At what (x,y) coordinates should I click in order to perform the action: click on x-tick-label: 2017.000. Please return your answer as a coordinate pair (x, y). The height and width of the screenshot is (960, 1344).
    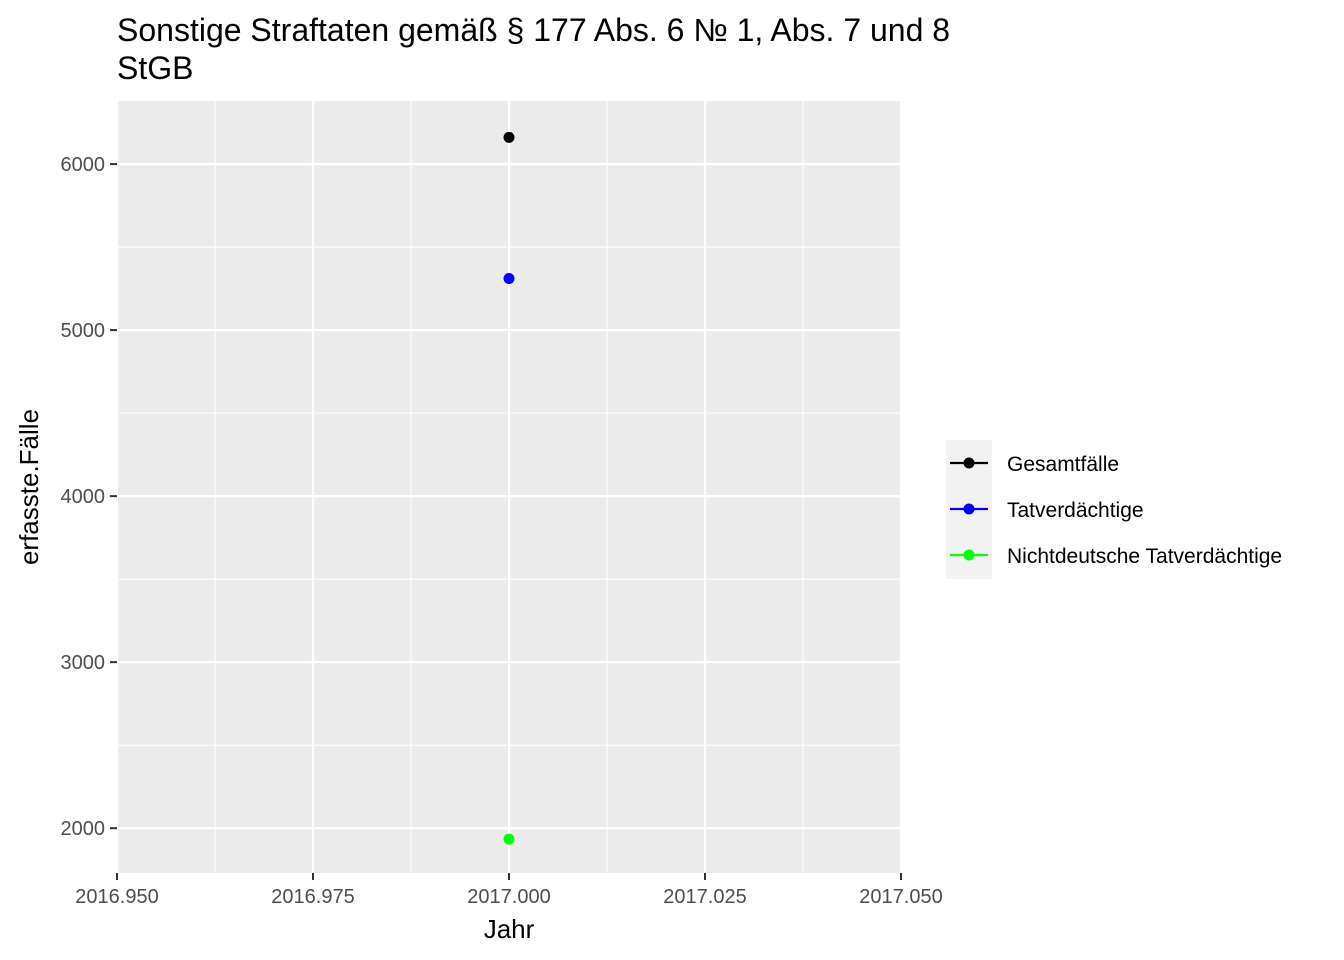
    Looking at the image, I should click on (508, 897).